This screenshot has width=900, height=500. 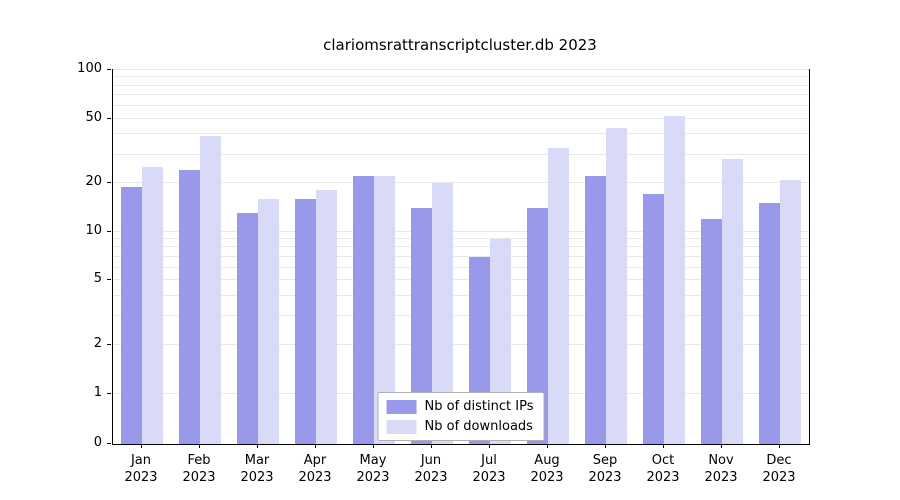 I want to click on x-axis-label: Dec 2023, so click(x=779, y=469).